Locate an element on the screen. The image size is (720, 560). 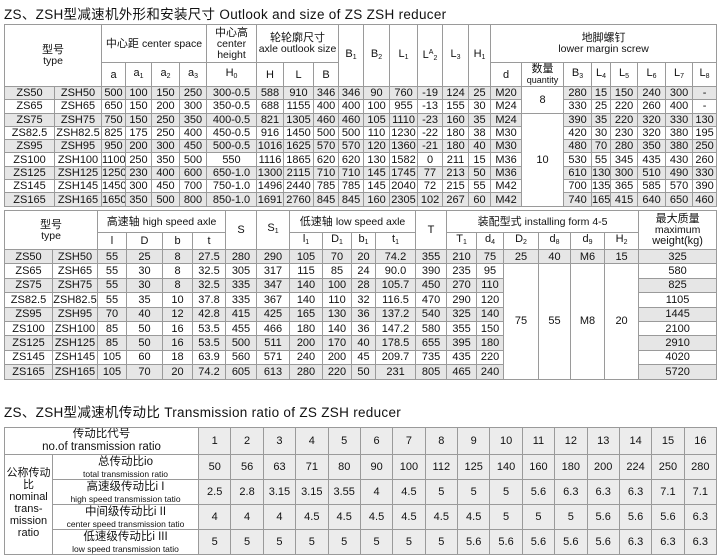
symbol: d is located at coordinates (506, 74).